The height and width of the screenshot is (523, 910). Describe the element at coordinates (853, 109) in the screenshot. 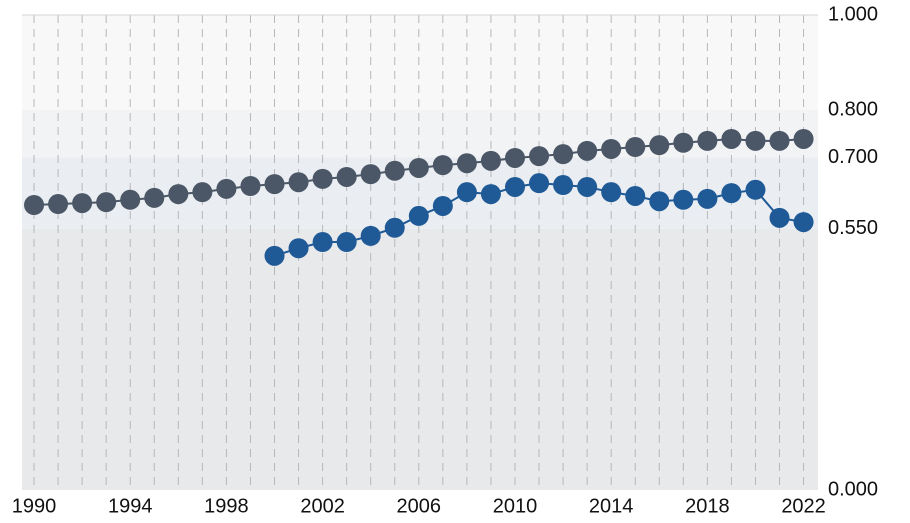

I see `y-tick-label: 0.800` at that location.